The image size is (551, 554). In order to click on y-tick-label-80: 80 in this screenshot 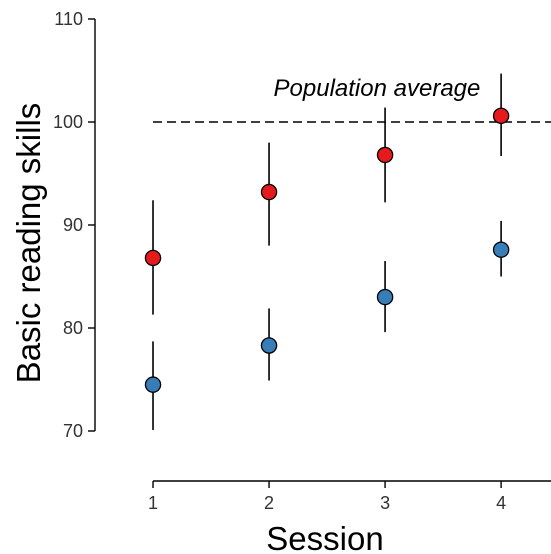, I will do `click(73, 328)`.